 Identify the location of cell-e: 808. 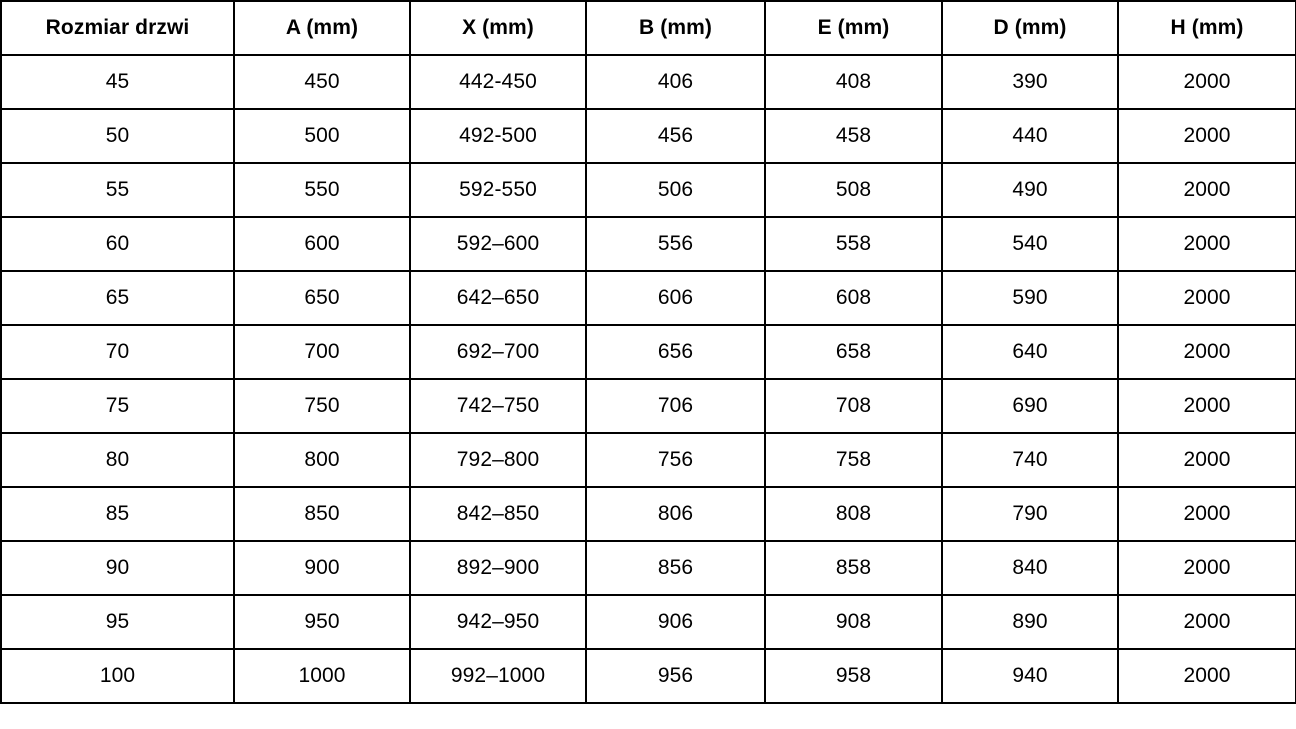
(854, 514).